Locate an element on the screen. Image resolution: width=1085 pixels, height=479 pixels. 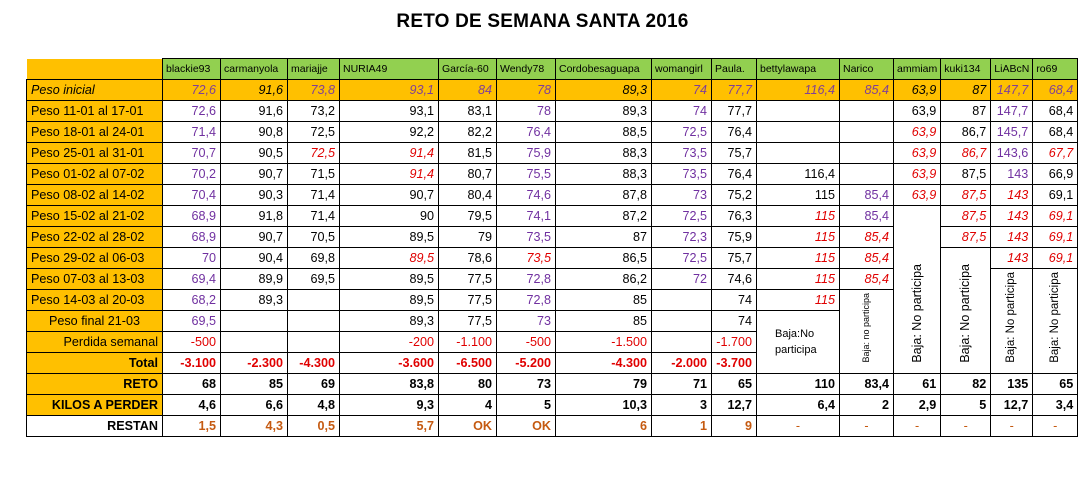
summary-cell: -2.000 is located at coordinates (681, 363).